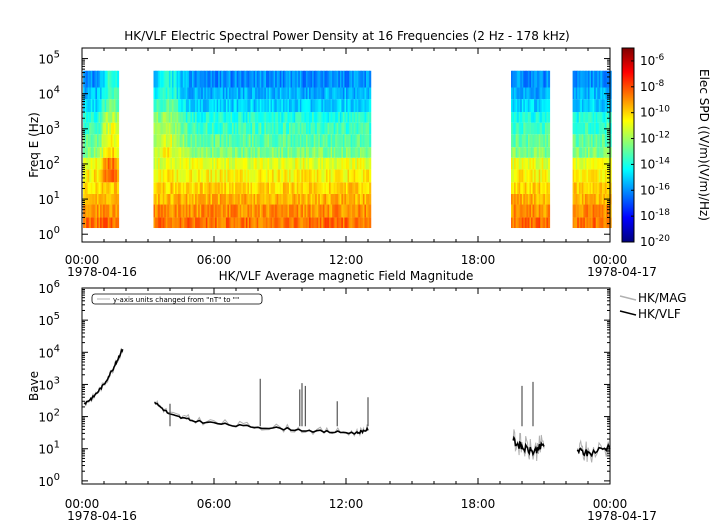  Describe the element at coordinates (49, 416) in the screenshot. I see `y-tick-label: 102` at that location.